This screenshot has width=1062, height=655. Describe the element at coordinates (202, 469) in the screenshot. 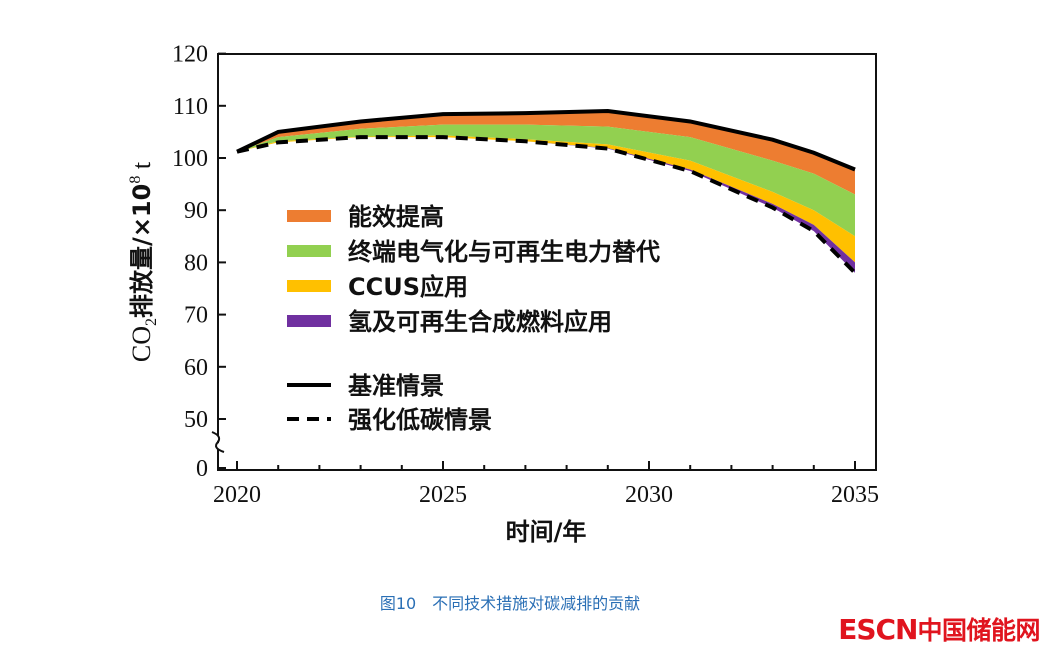

I see `y-tick-label: 0` at that location.